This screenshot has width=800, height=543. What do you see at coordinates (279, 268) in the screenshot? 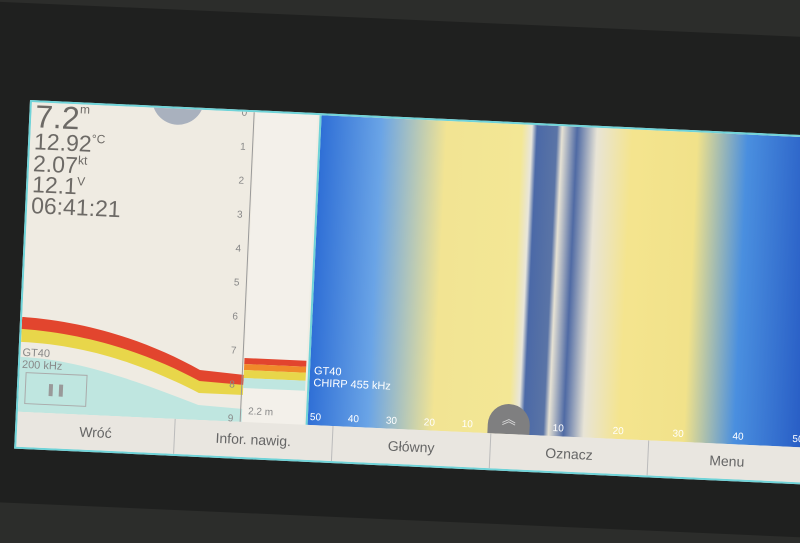
I see `a-scope: 2.2 m` at bounding box center [279, 268].